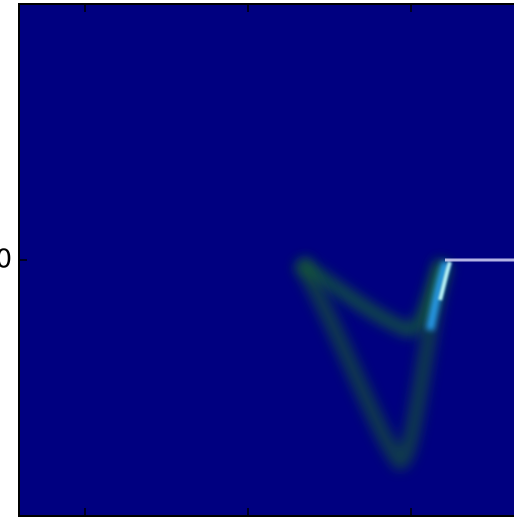 Image resolution: width=514 pixels, height=518 pixels. I want to click on y-tick-label: 0, so click(6, 260).